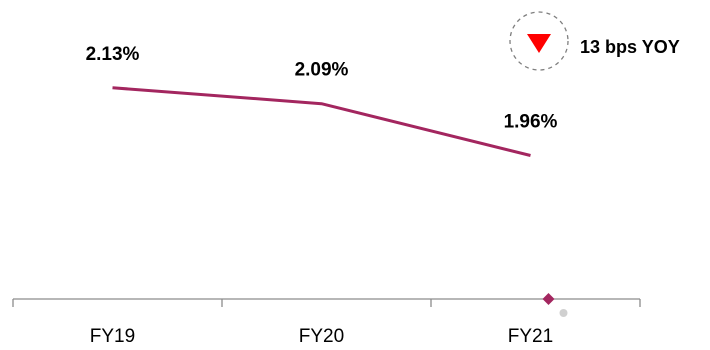  What do you see at coordinates (326, 322) in the screenshot?
I see `x-axis: FY19 FY20 FY21` at bounding box center [326, 322].